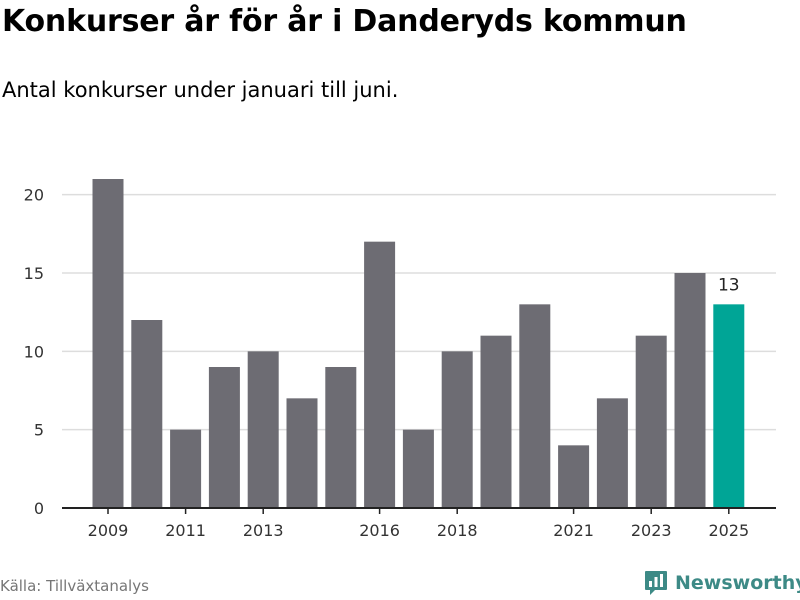 This screenshot has height=600, width=800. I want to click on newsworthy-brand: Newsworthy, so click(722, 583).